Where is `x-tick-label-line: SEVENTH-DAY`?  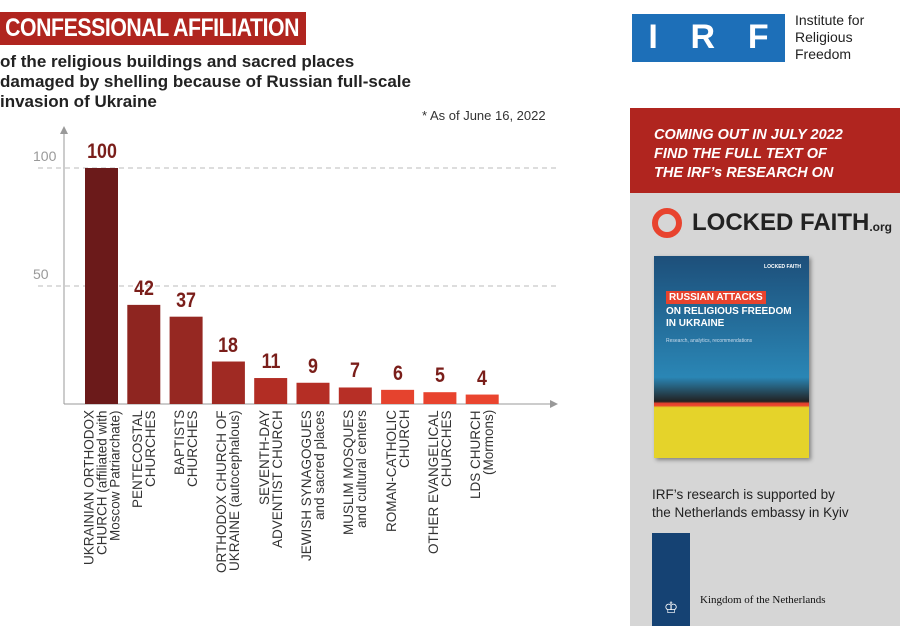 x-tick-label-line: SEVENTH-DAY is located at coordinates (264, 458).